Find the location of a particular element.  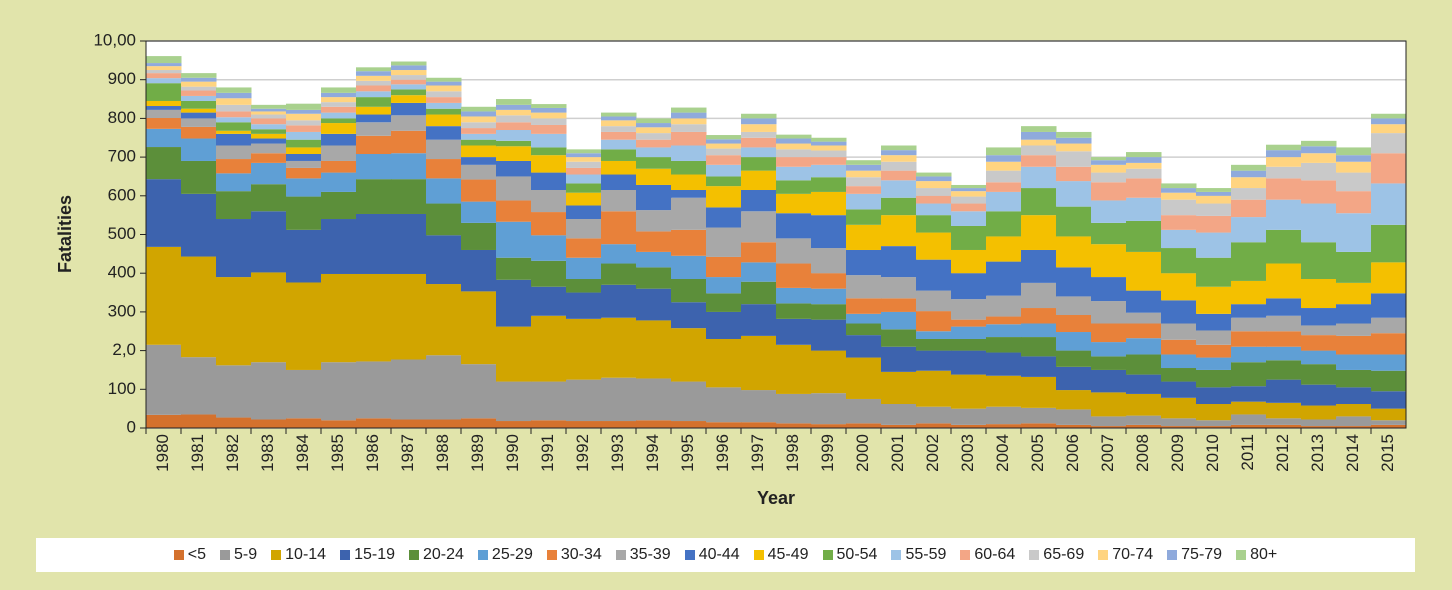

legend-label: 10-14 is located at coordinates (306, 554).